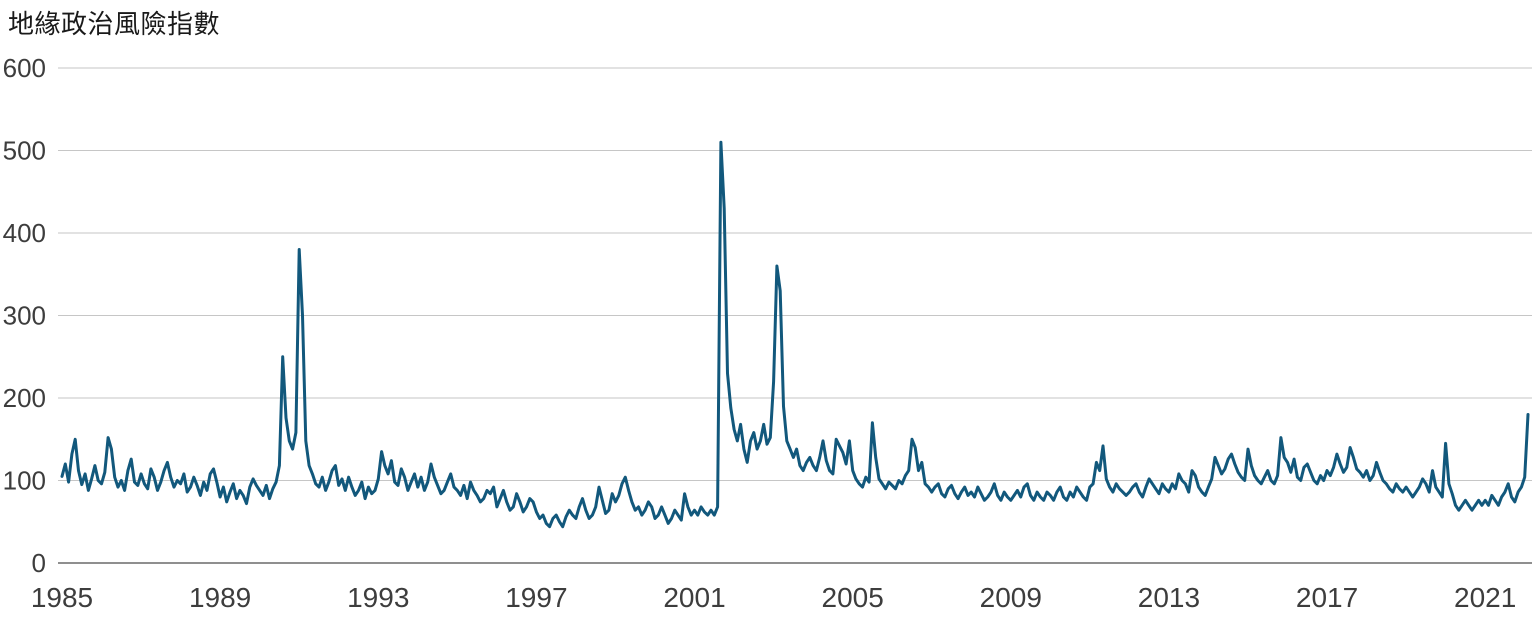 The height and width of the screenshot is (620, 1532). What do you see at coordinates (24, 398) in the screenshot?
I see `y-axis-tick-label: 200` at bounding box center [24, 398].